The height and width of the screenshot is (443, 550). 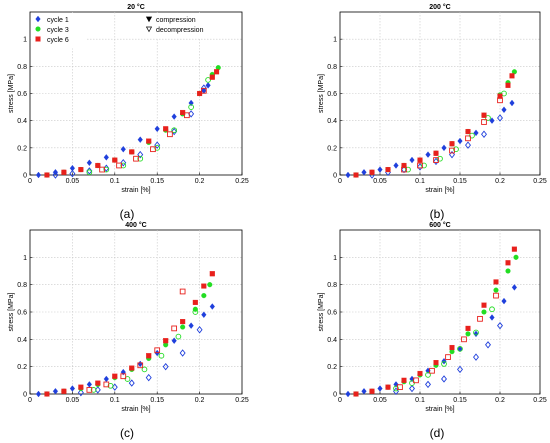 What do you see at coordinates (136, 7) in the screenshot?
I see `chart-title: 20 °C` at bounding box center [136, 7].